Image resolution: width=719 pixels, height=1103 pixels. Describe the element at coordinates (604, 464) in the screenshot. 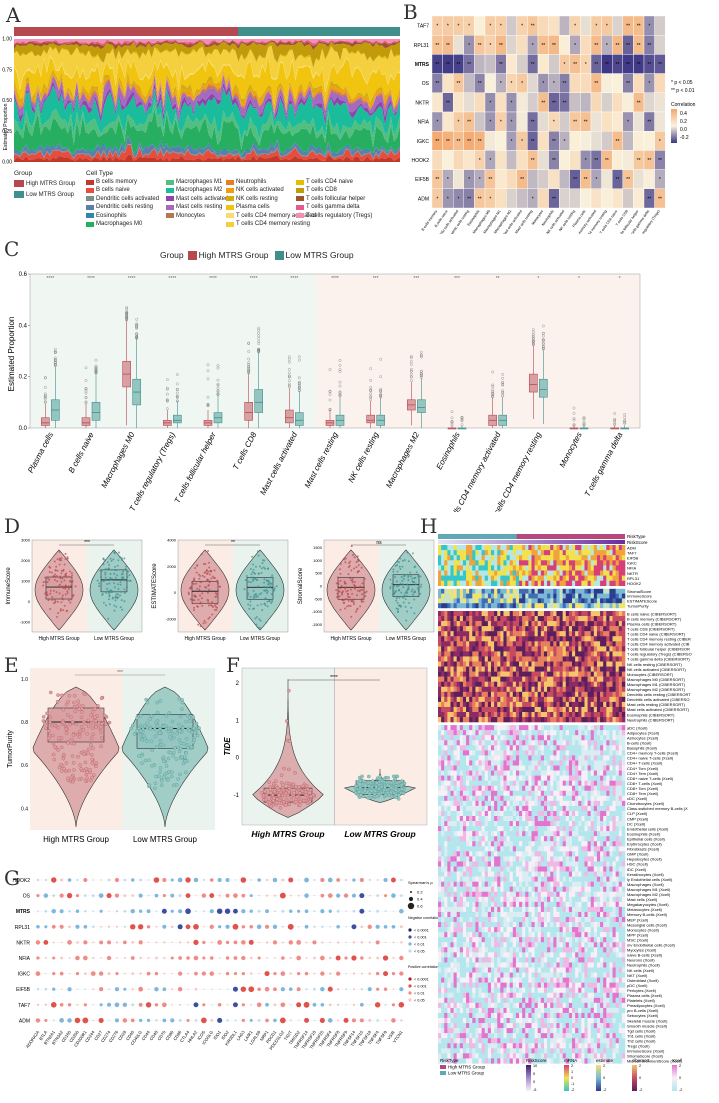

I see `c-xlabel: T cells gamma delta` at that location.